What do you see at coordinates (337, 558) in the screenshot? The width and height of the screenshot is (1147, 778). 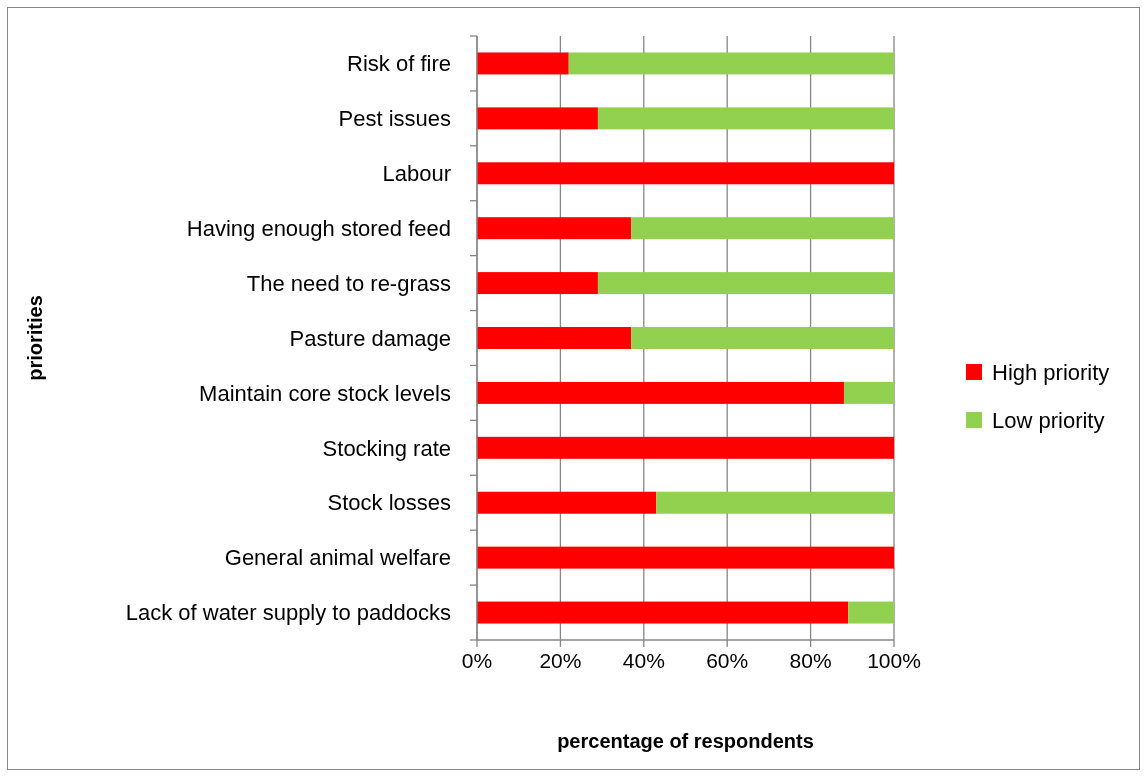 I see `y-tick-label: General animal welfare` at bounding box center [337, 558].